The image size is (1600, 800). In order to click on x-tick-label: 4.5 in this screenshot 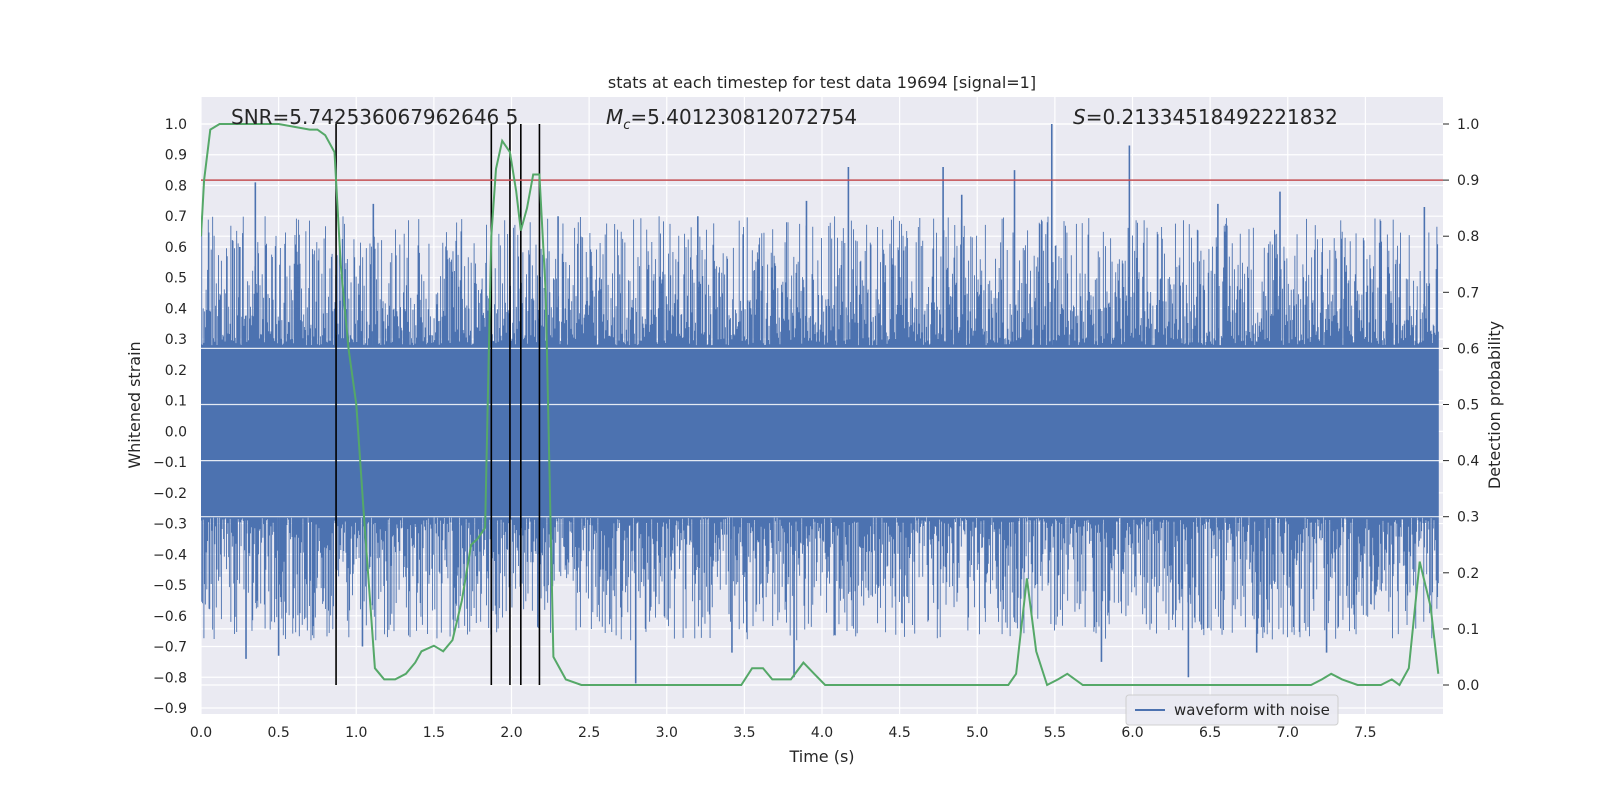, I will do `click(899, 733)`.